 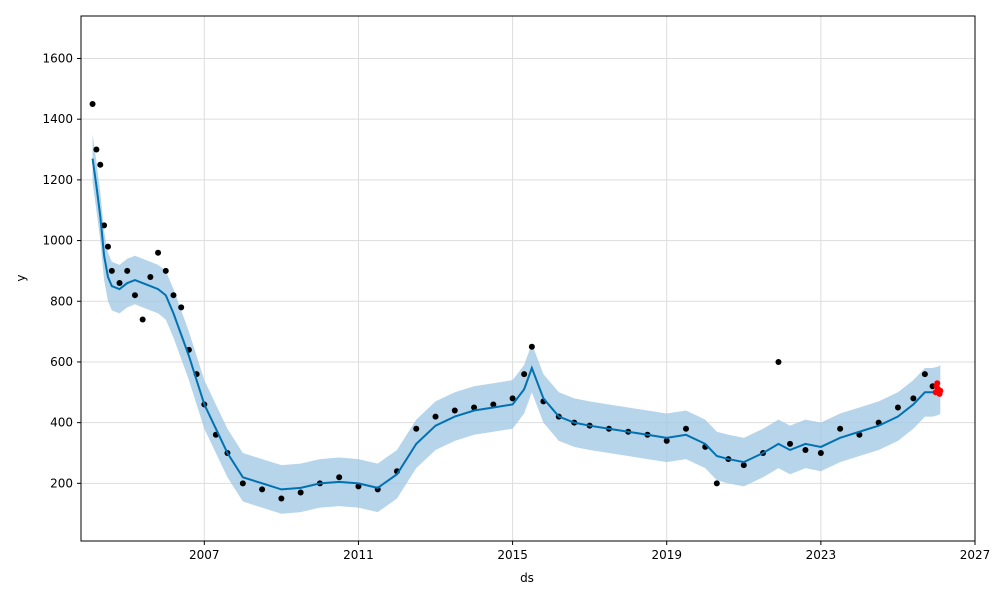 I want to click on x-tick-label: 2011, so click(x=358, y=555).